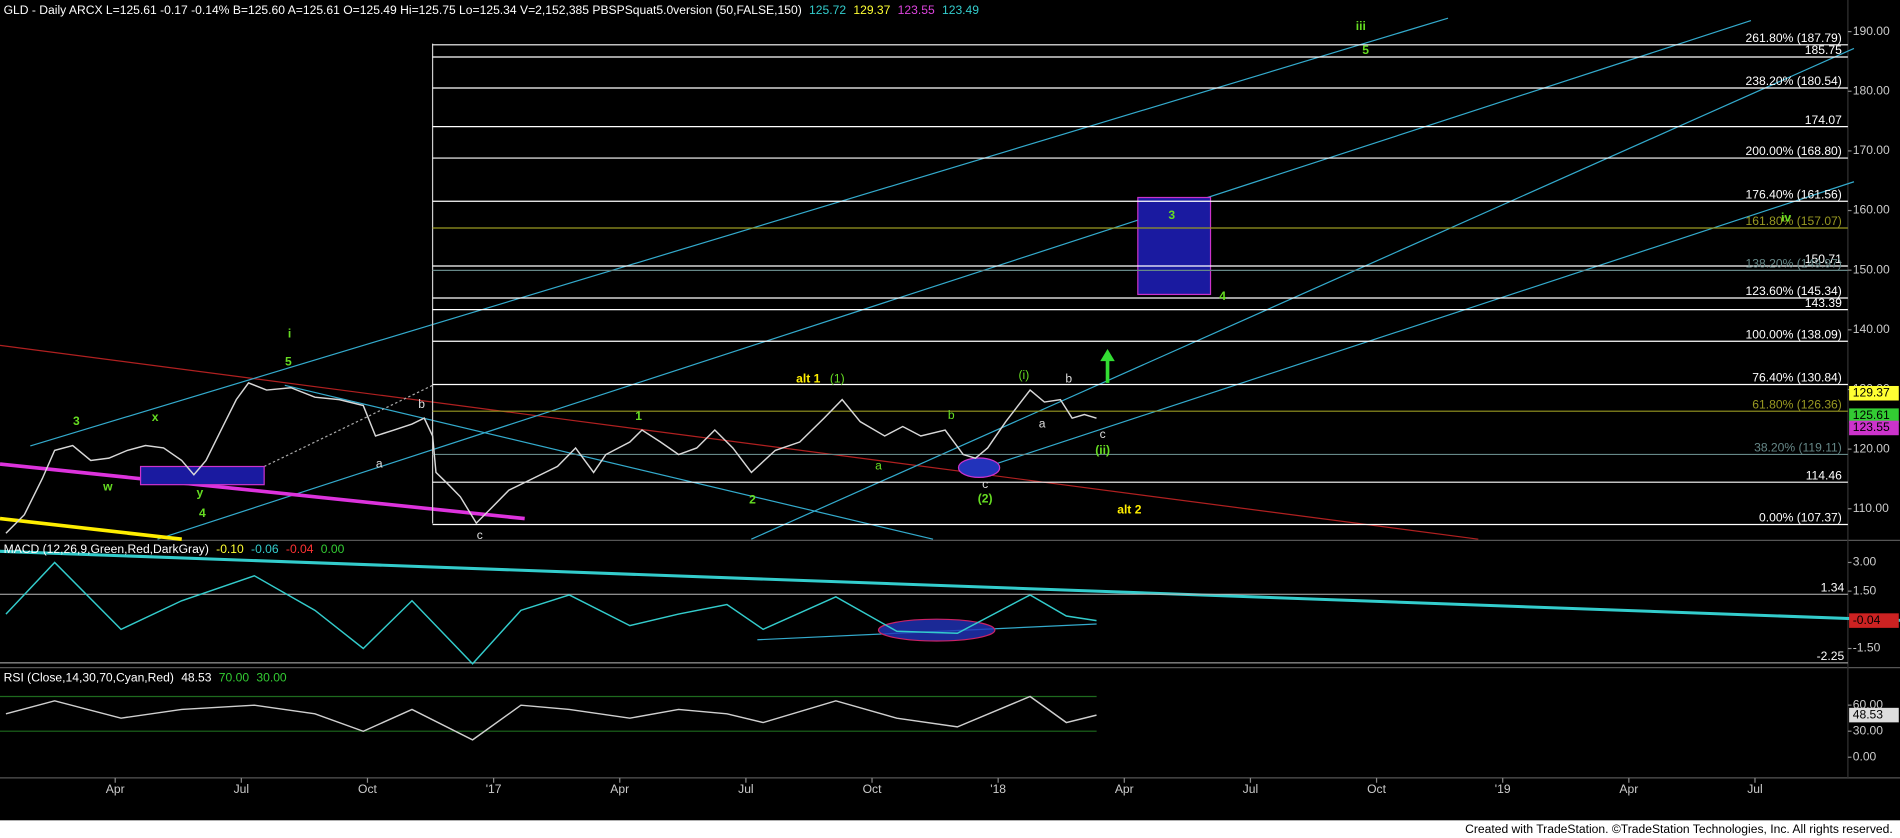 This screenshot has height=838, width=1900. Describe the element at coordinates (1222, 296) in the screenshot. I see `wave-label: 4` at that location.